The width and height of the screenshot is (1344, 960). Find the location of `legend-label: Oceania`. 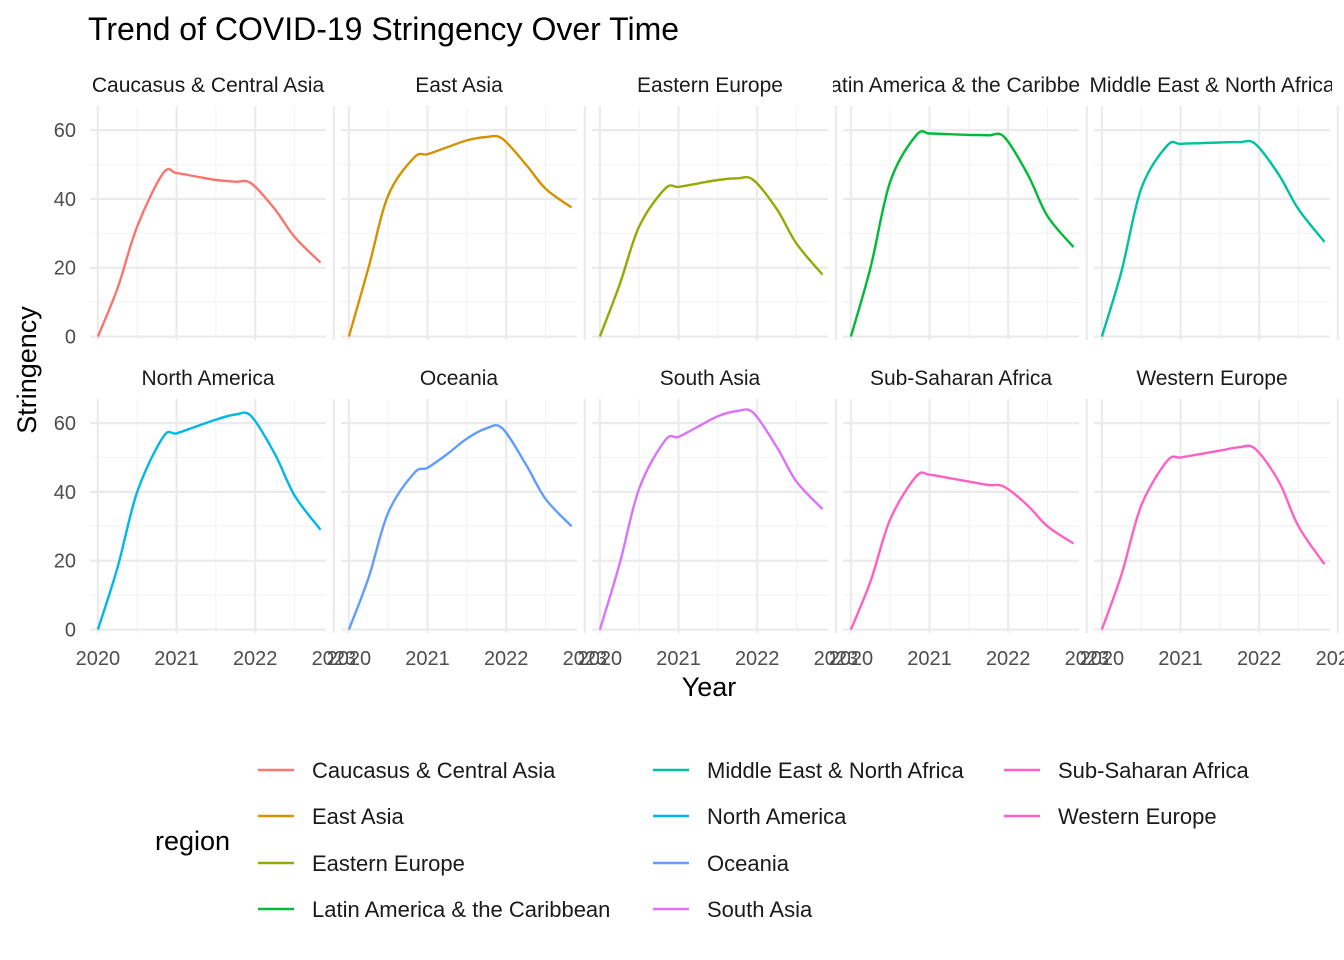

legend-label: Oceania is located at coordinates (748, 863).